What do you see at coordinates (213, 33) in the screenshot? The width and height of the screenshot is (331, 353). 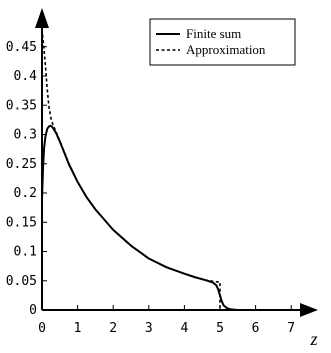 I see `legend-label: Finite sum` at bounding box center [213, 33].